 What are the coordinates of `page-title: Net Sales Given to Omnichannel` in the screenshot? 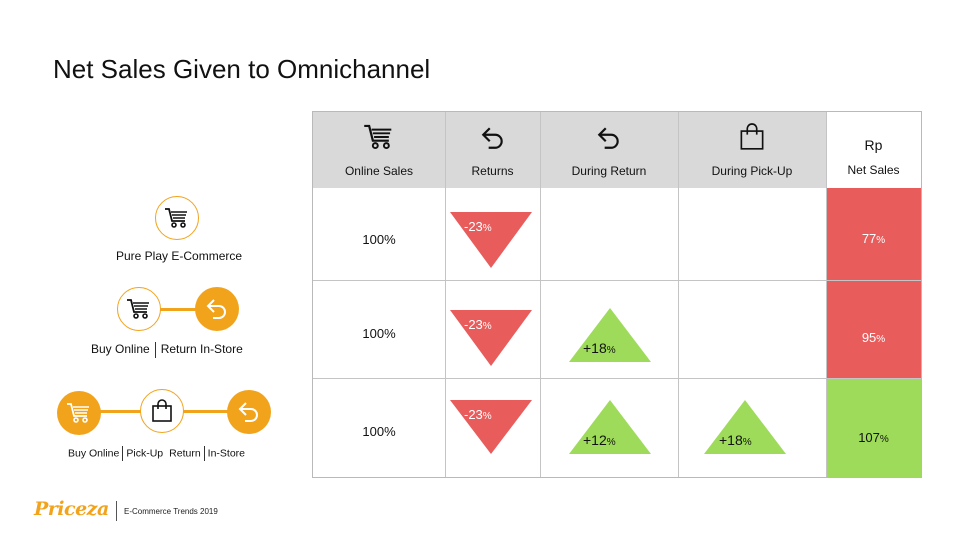 It's located at (242, 69).